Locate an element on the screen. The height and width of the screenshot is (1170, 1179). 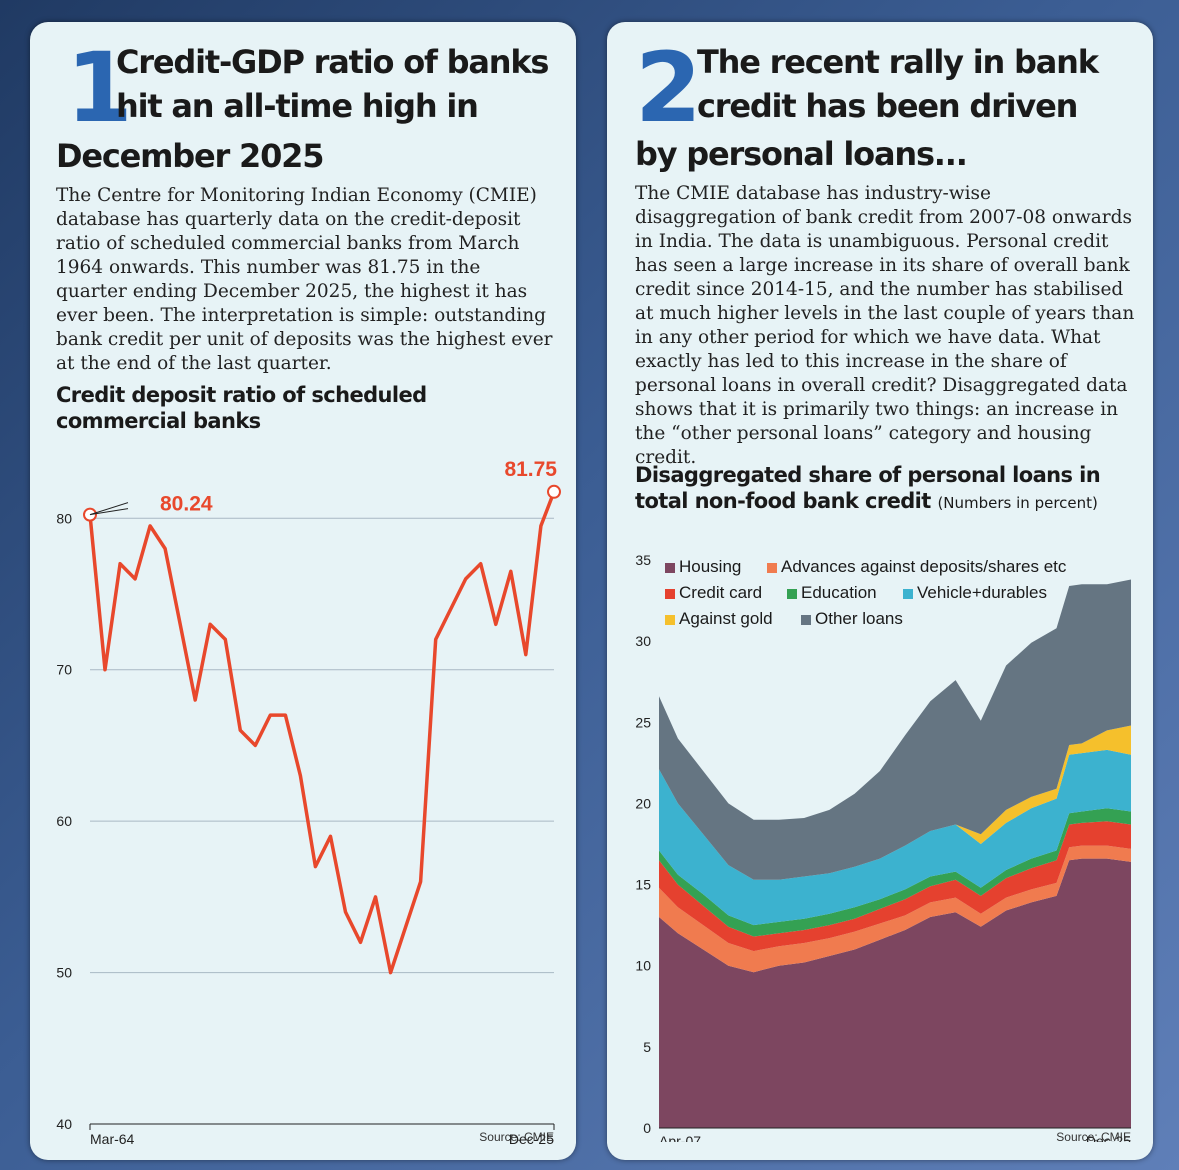
y-tick-label: 0 is located at coordinates (647, 1128).